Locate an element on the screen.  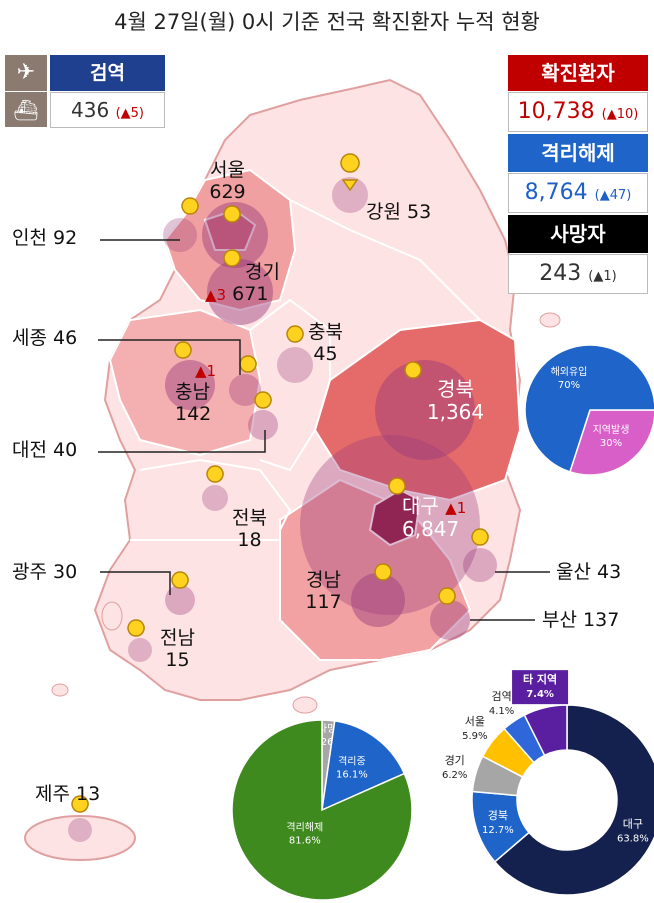
chart2-label-5: 타 지역 is located at coordinates (540, 679).